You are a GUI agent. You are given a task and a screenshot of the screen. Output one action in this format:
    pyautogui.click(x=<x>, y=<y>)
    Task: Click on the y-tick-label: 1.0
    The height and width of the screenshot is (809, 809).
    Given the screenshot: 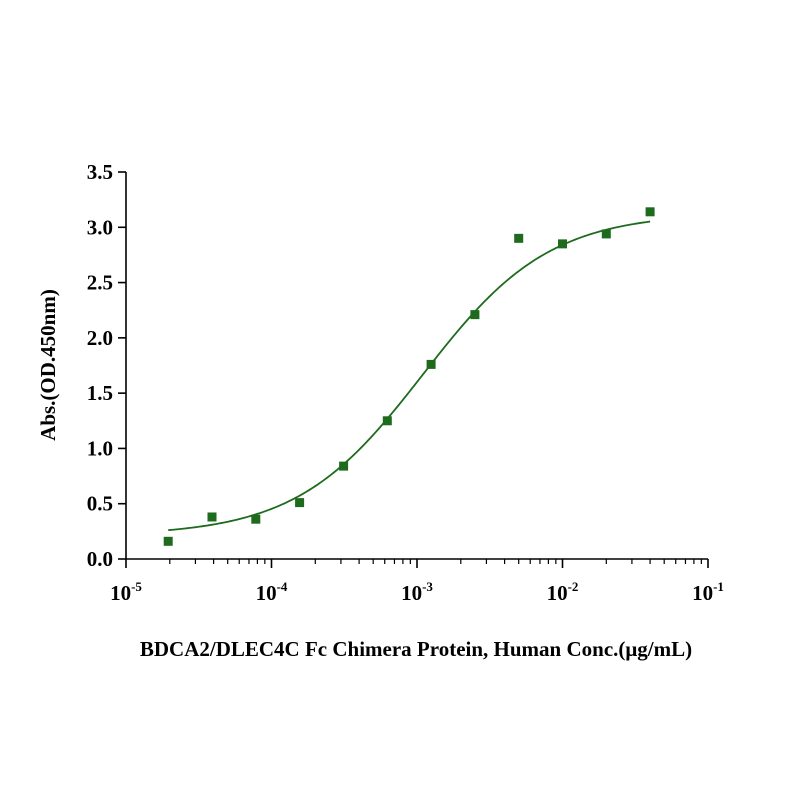 What is the action you would take?
    pyautogui.click(x=100, y=448)
    